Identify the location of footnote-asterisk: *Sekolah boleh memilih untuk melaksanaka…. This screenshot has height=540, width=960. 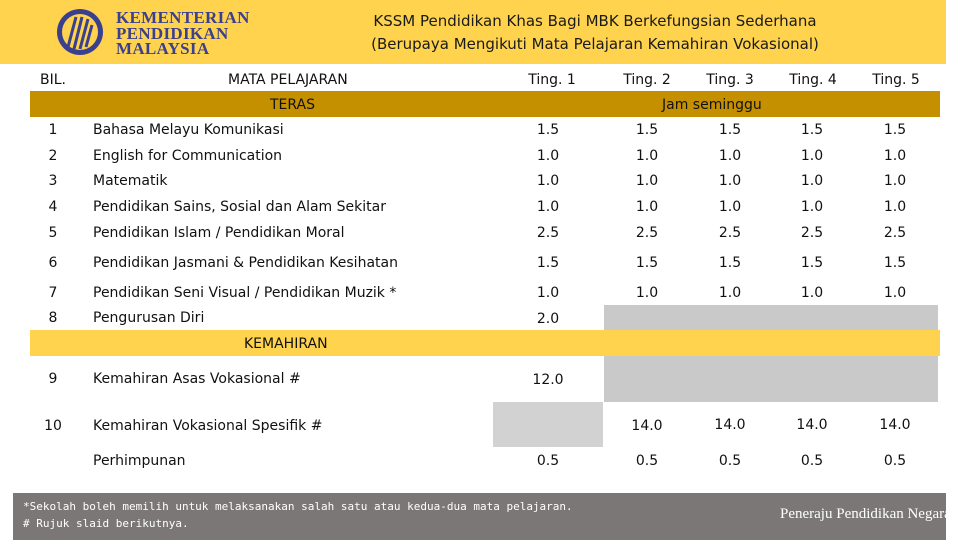
(298, 506).